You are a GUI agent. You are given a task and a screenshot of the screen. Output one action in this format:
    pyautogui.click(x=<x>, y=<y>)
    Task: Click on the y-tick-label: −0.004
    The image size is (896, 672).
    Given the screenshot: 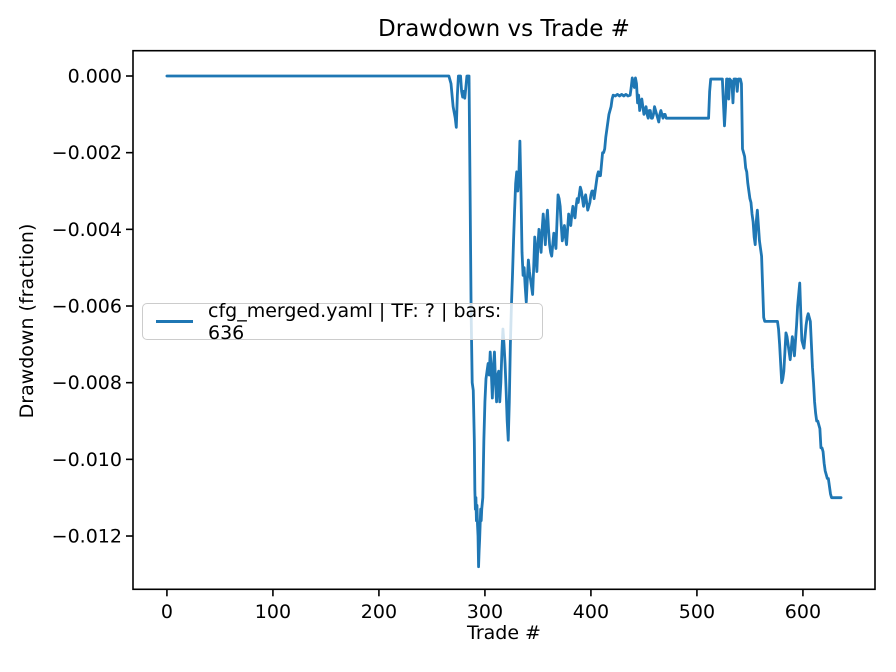 What is the action you would take?
    pyautogui.click(x=87, y=230)
    